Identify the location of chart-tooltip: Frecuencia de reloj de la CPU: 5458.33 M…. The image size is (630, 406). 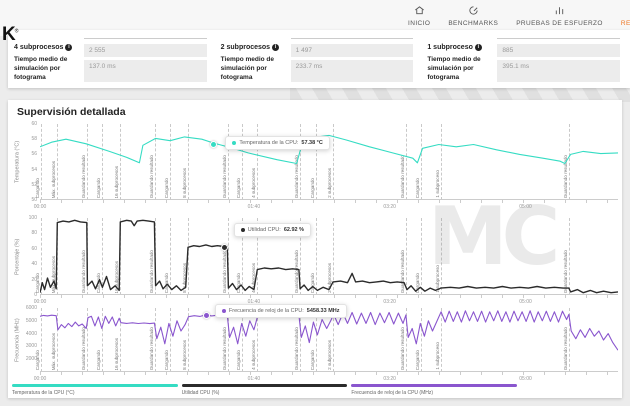
(280, 310).